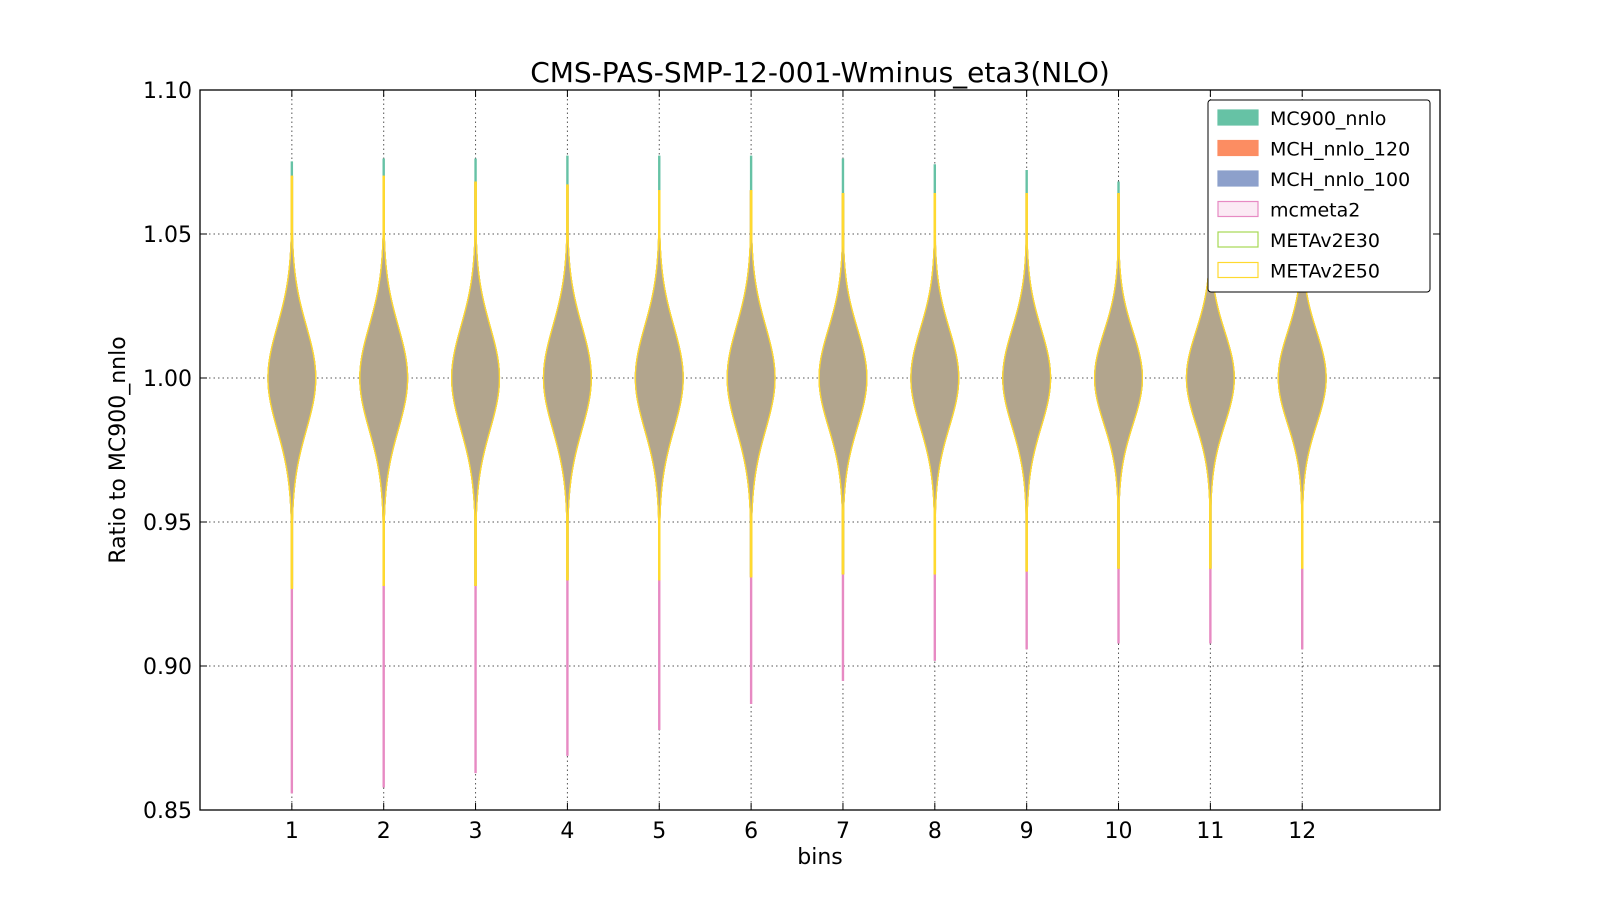 This screenshot has height=900, width=1600. What do you see at coordinates (819, 857) in the screenshot?
I see `x-axis-label: bins` at bounding box center [819, 857].